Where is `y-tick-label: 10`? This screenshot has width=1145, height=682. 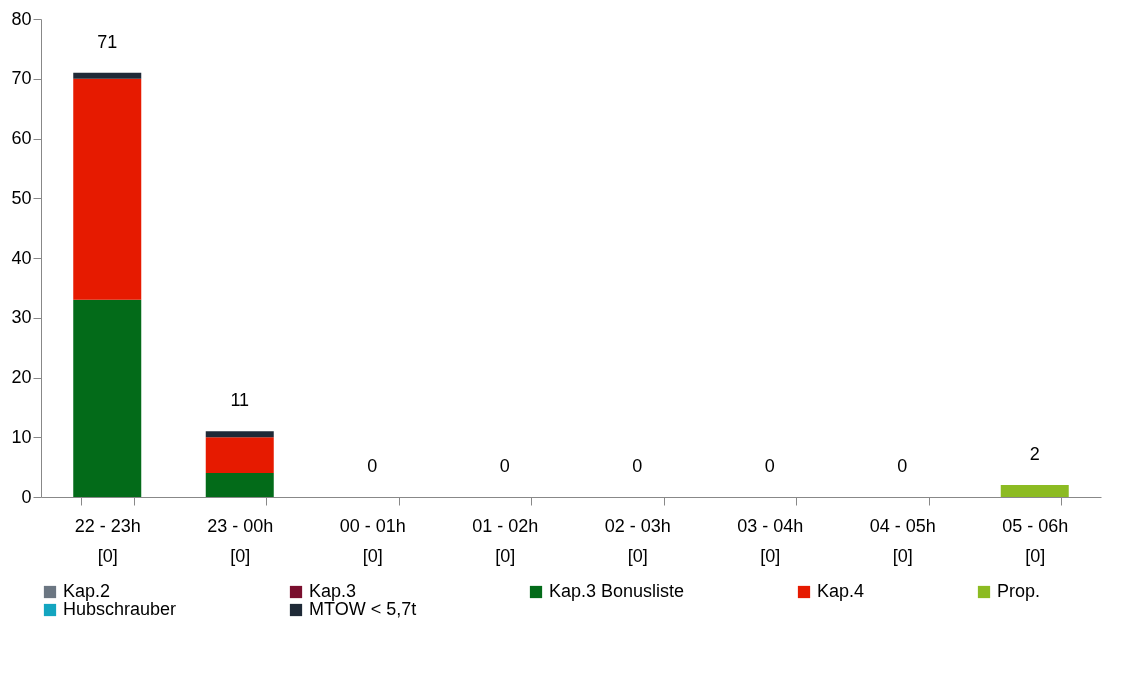
y-tick-label: 10 is located at coordinates (21, 436).